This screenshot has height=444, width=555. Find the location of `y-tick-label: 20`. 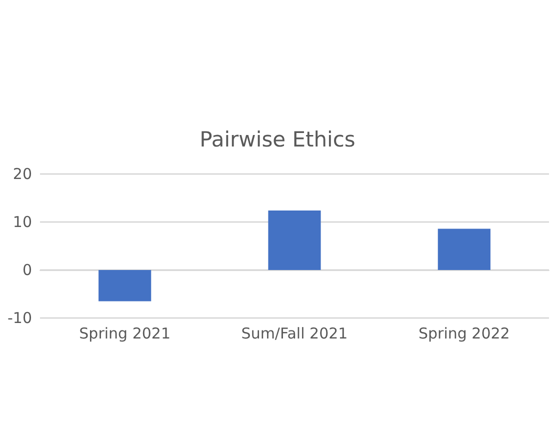

y-tick-label: 20 is located at coordinates (22, 174).